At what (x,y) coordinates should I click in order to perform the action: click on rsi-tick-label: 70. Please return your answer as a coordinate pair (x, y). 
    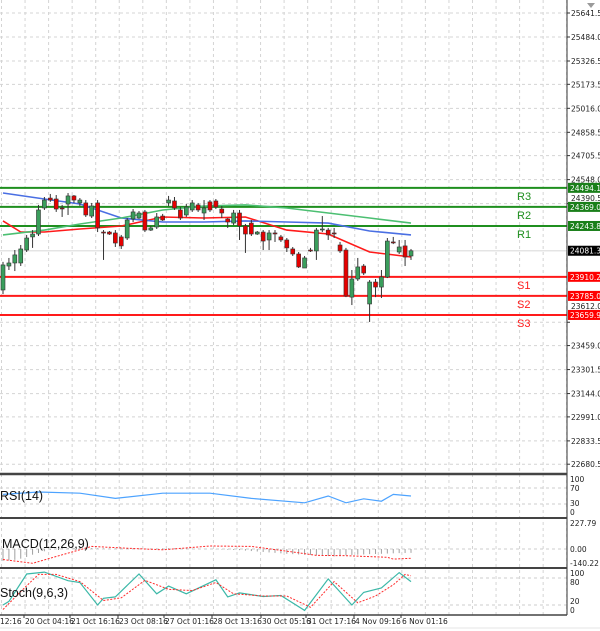
    Looking at the image, I should click on (575, 488).